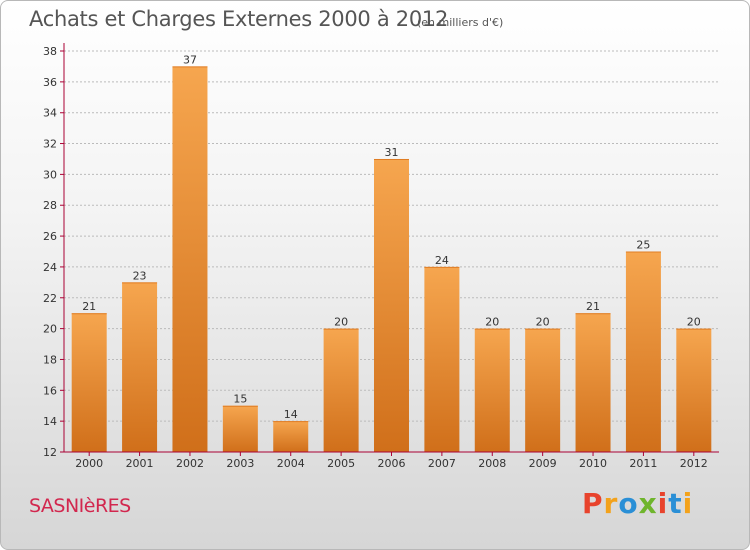 This screenshot has width=750, height=550. I want to click on y-tick-label: 22, so click(50, 298).